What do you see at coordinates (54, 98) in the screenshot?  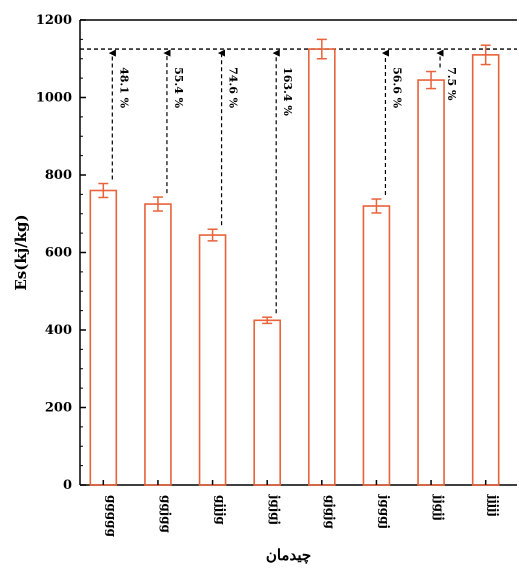 I see `y-tick-label: 1000` at bounding box center [54, 98].